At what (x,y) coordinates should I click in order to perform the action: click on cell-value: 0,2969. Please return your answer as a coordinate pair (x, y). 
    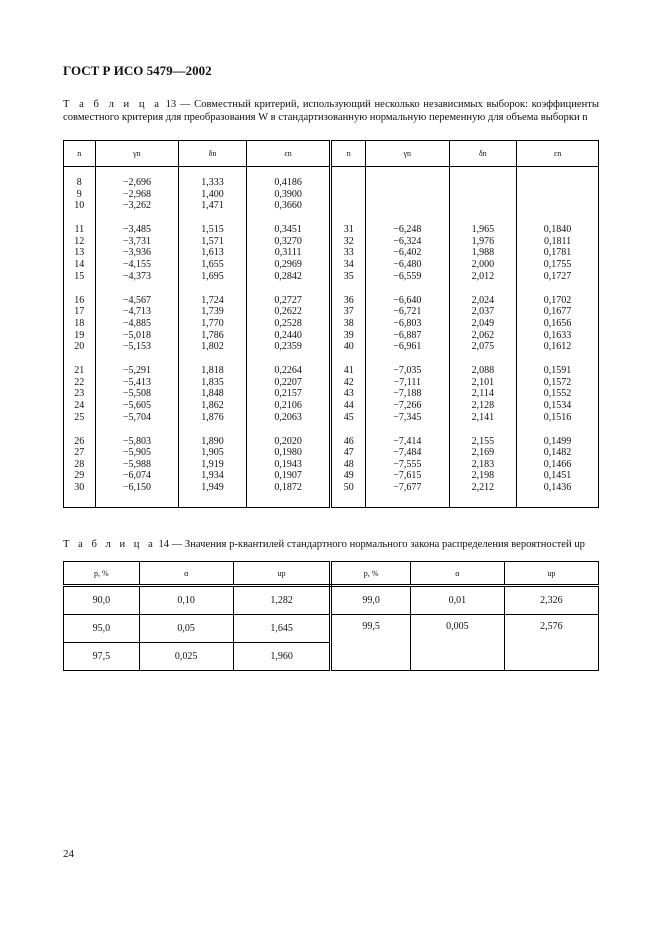
    Looking at the image, I should click on (288, 265).